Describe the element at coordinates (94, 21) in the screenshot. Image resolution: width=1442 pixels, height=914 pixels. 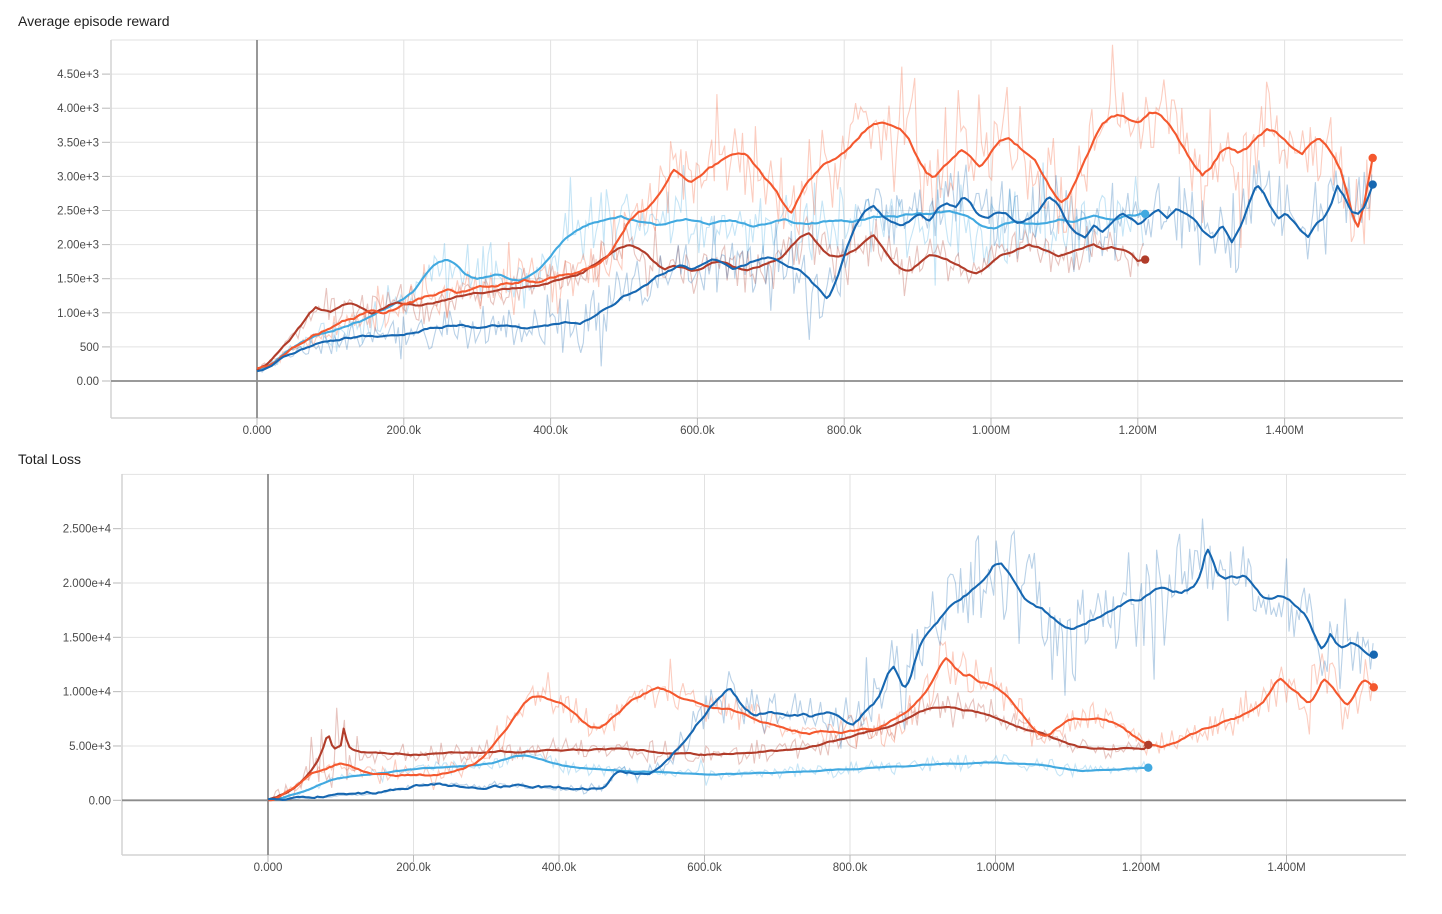
I see `chart-title-average-episode-reward: Average episode reward` at that location.